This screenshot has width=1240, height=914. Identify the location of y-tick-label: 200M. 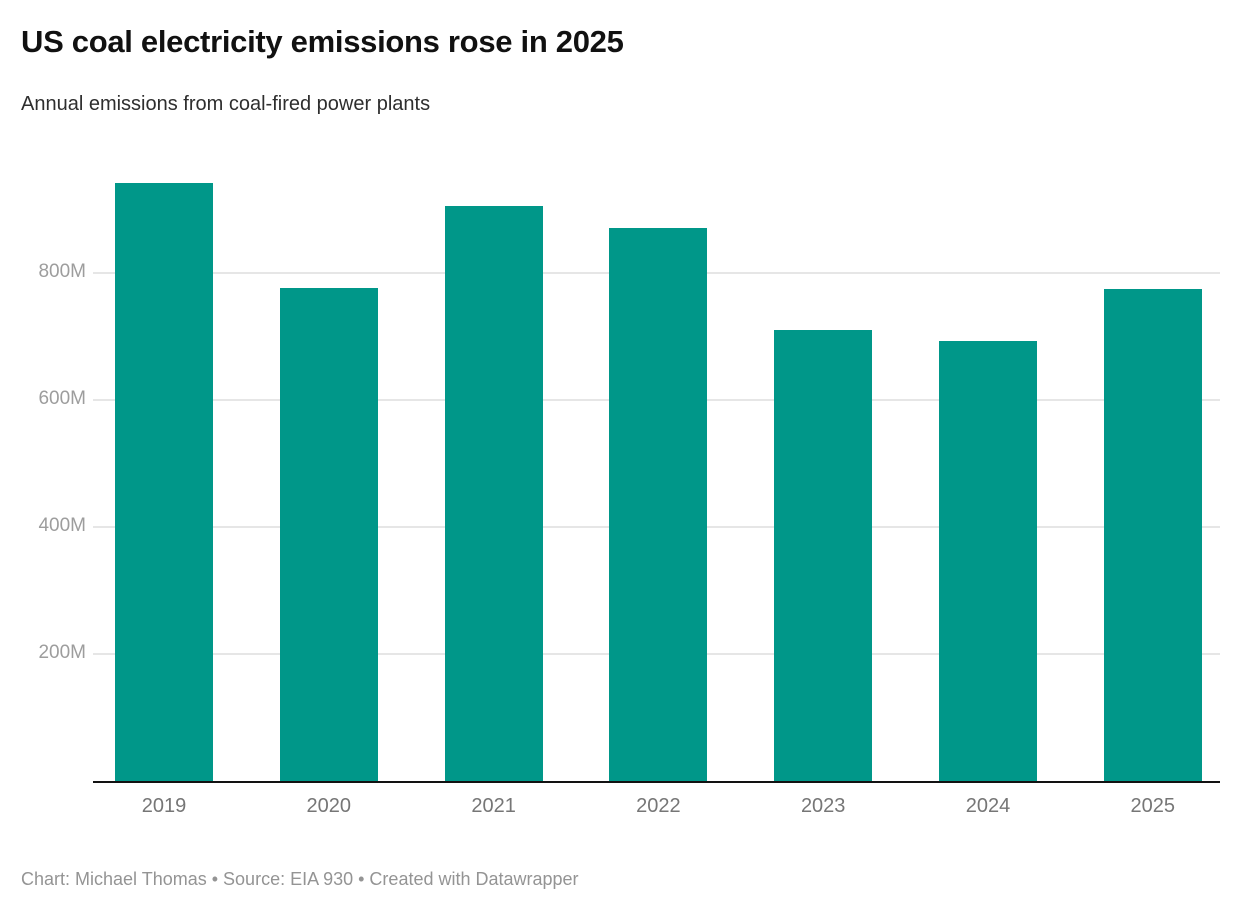
(62, 653).